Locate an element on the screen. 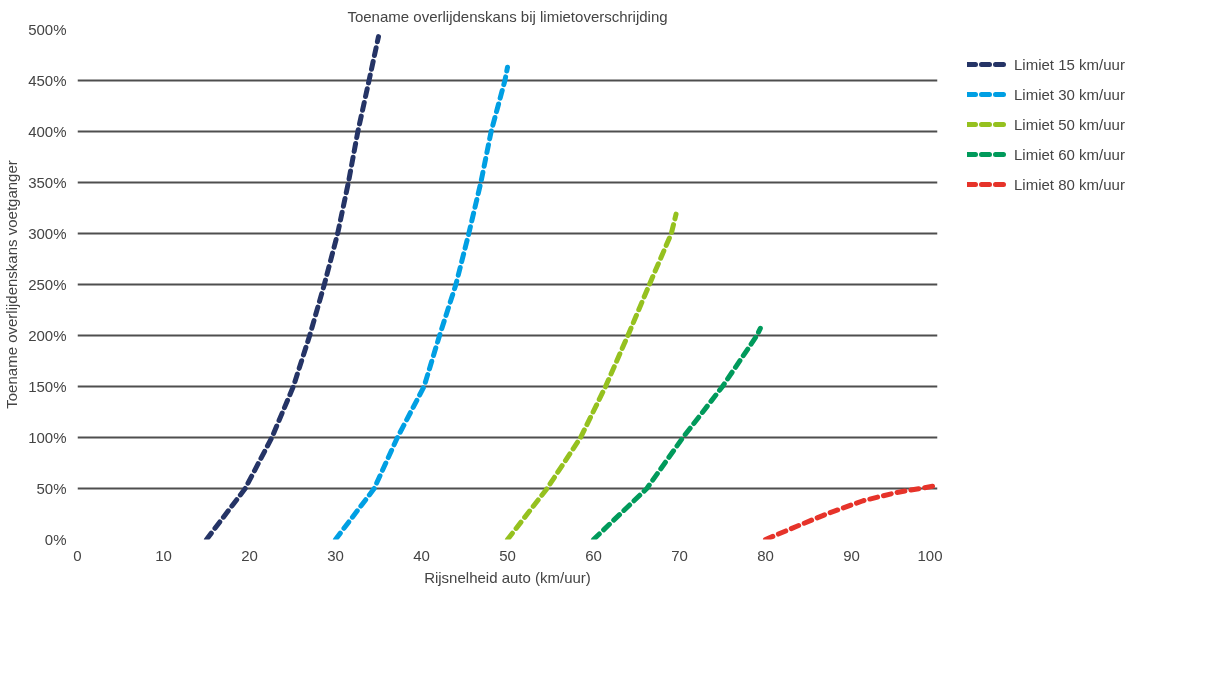 The width and height of the screenshot is (1207, 673). y-tick-label: 500% is located at coordinates (47, 29).